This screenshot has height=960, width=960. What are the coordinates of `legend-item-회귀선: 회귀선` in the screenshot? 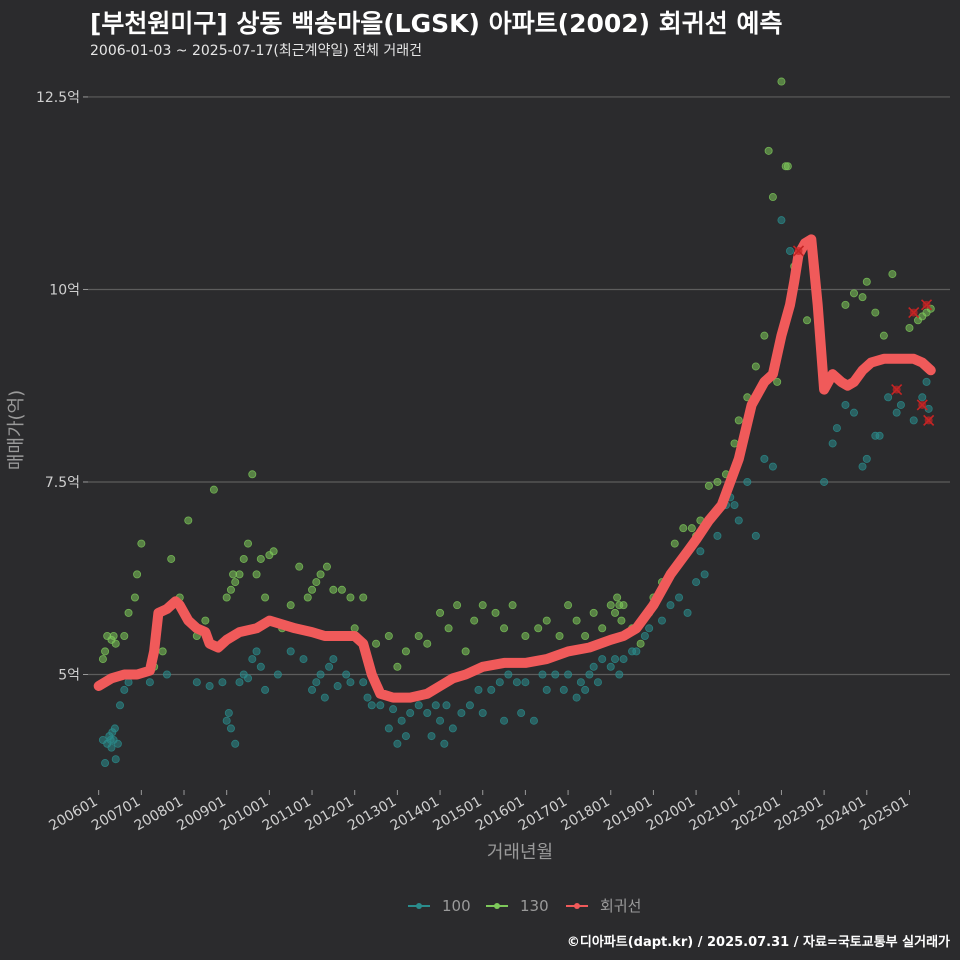 It's located at (603, 906).